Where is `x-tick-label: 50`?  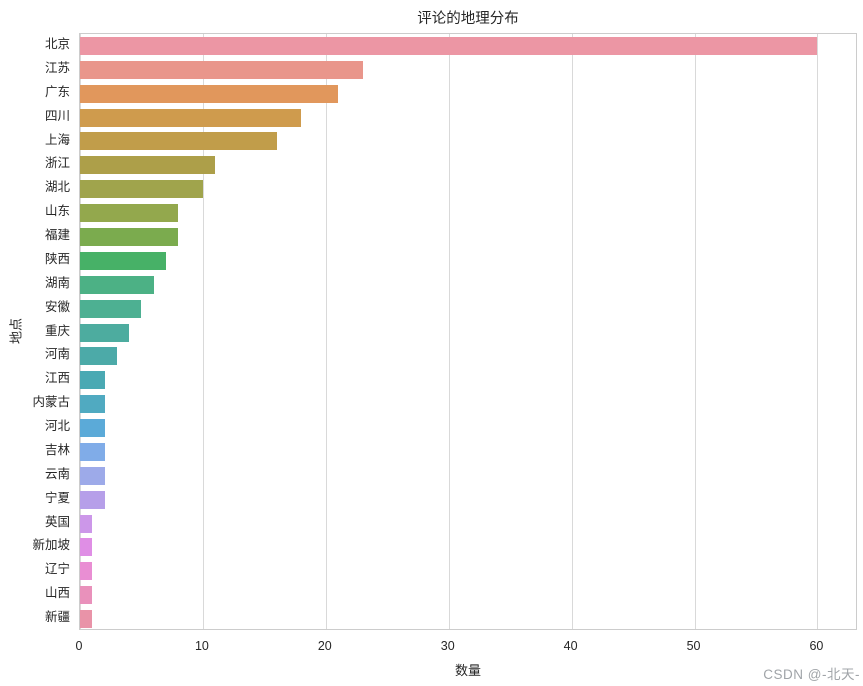
x-tick-label: 50 is located at coordinates (693, 646).